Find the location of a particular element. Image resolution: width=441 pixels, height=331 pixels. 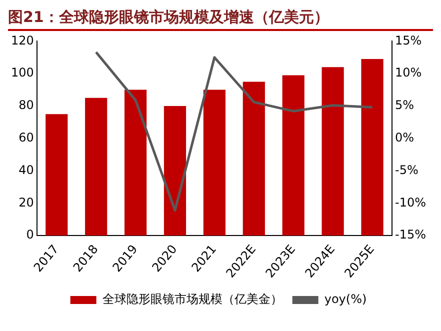

y2-tick-label: 5% is located at coordinates (404, 105).